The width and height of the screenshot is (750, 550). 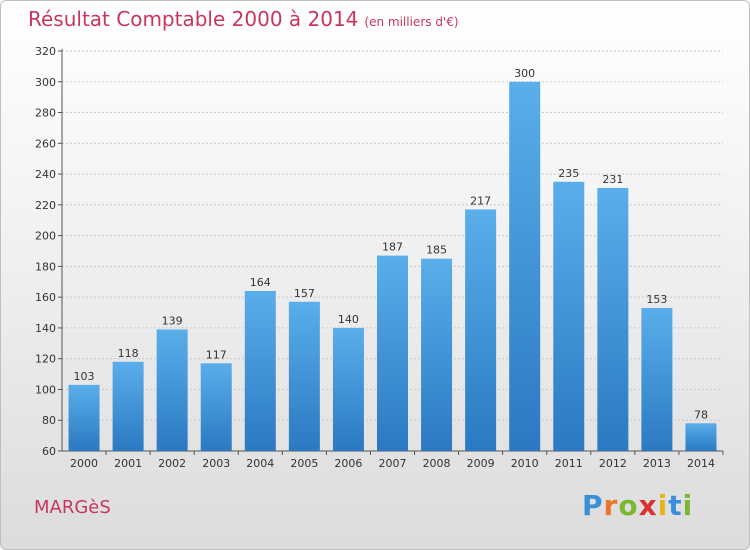 What do you see at coordinates (348, 319) in the screenshot?
I see `data-label: 140` at bounding box center [348, 319].